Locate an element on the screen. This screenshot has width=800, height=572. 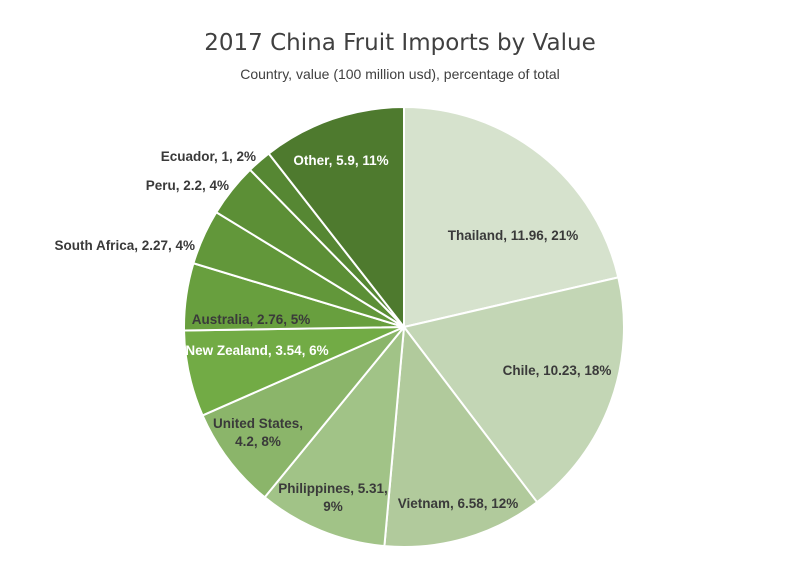
pie-slice-vietnam is located at coordinates (461, 437).